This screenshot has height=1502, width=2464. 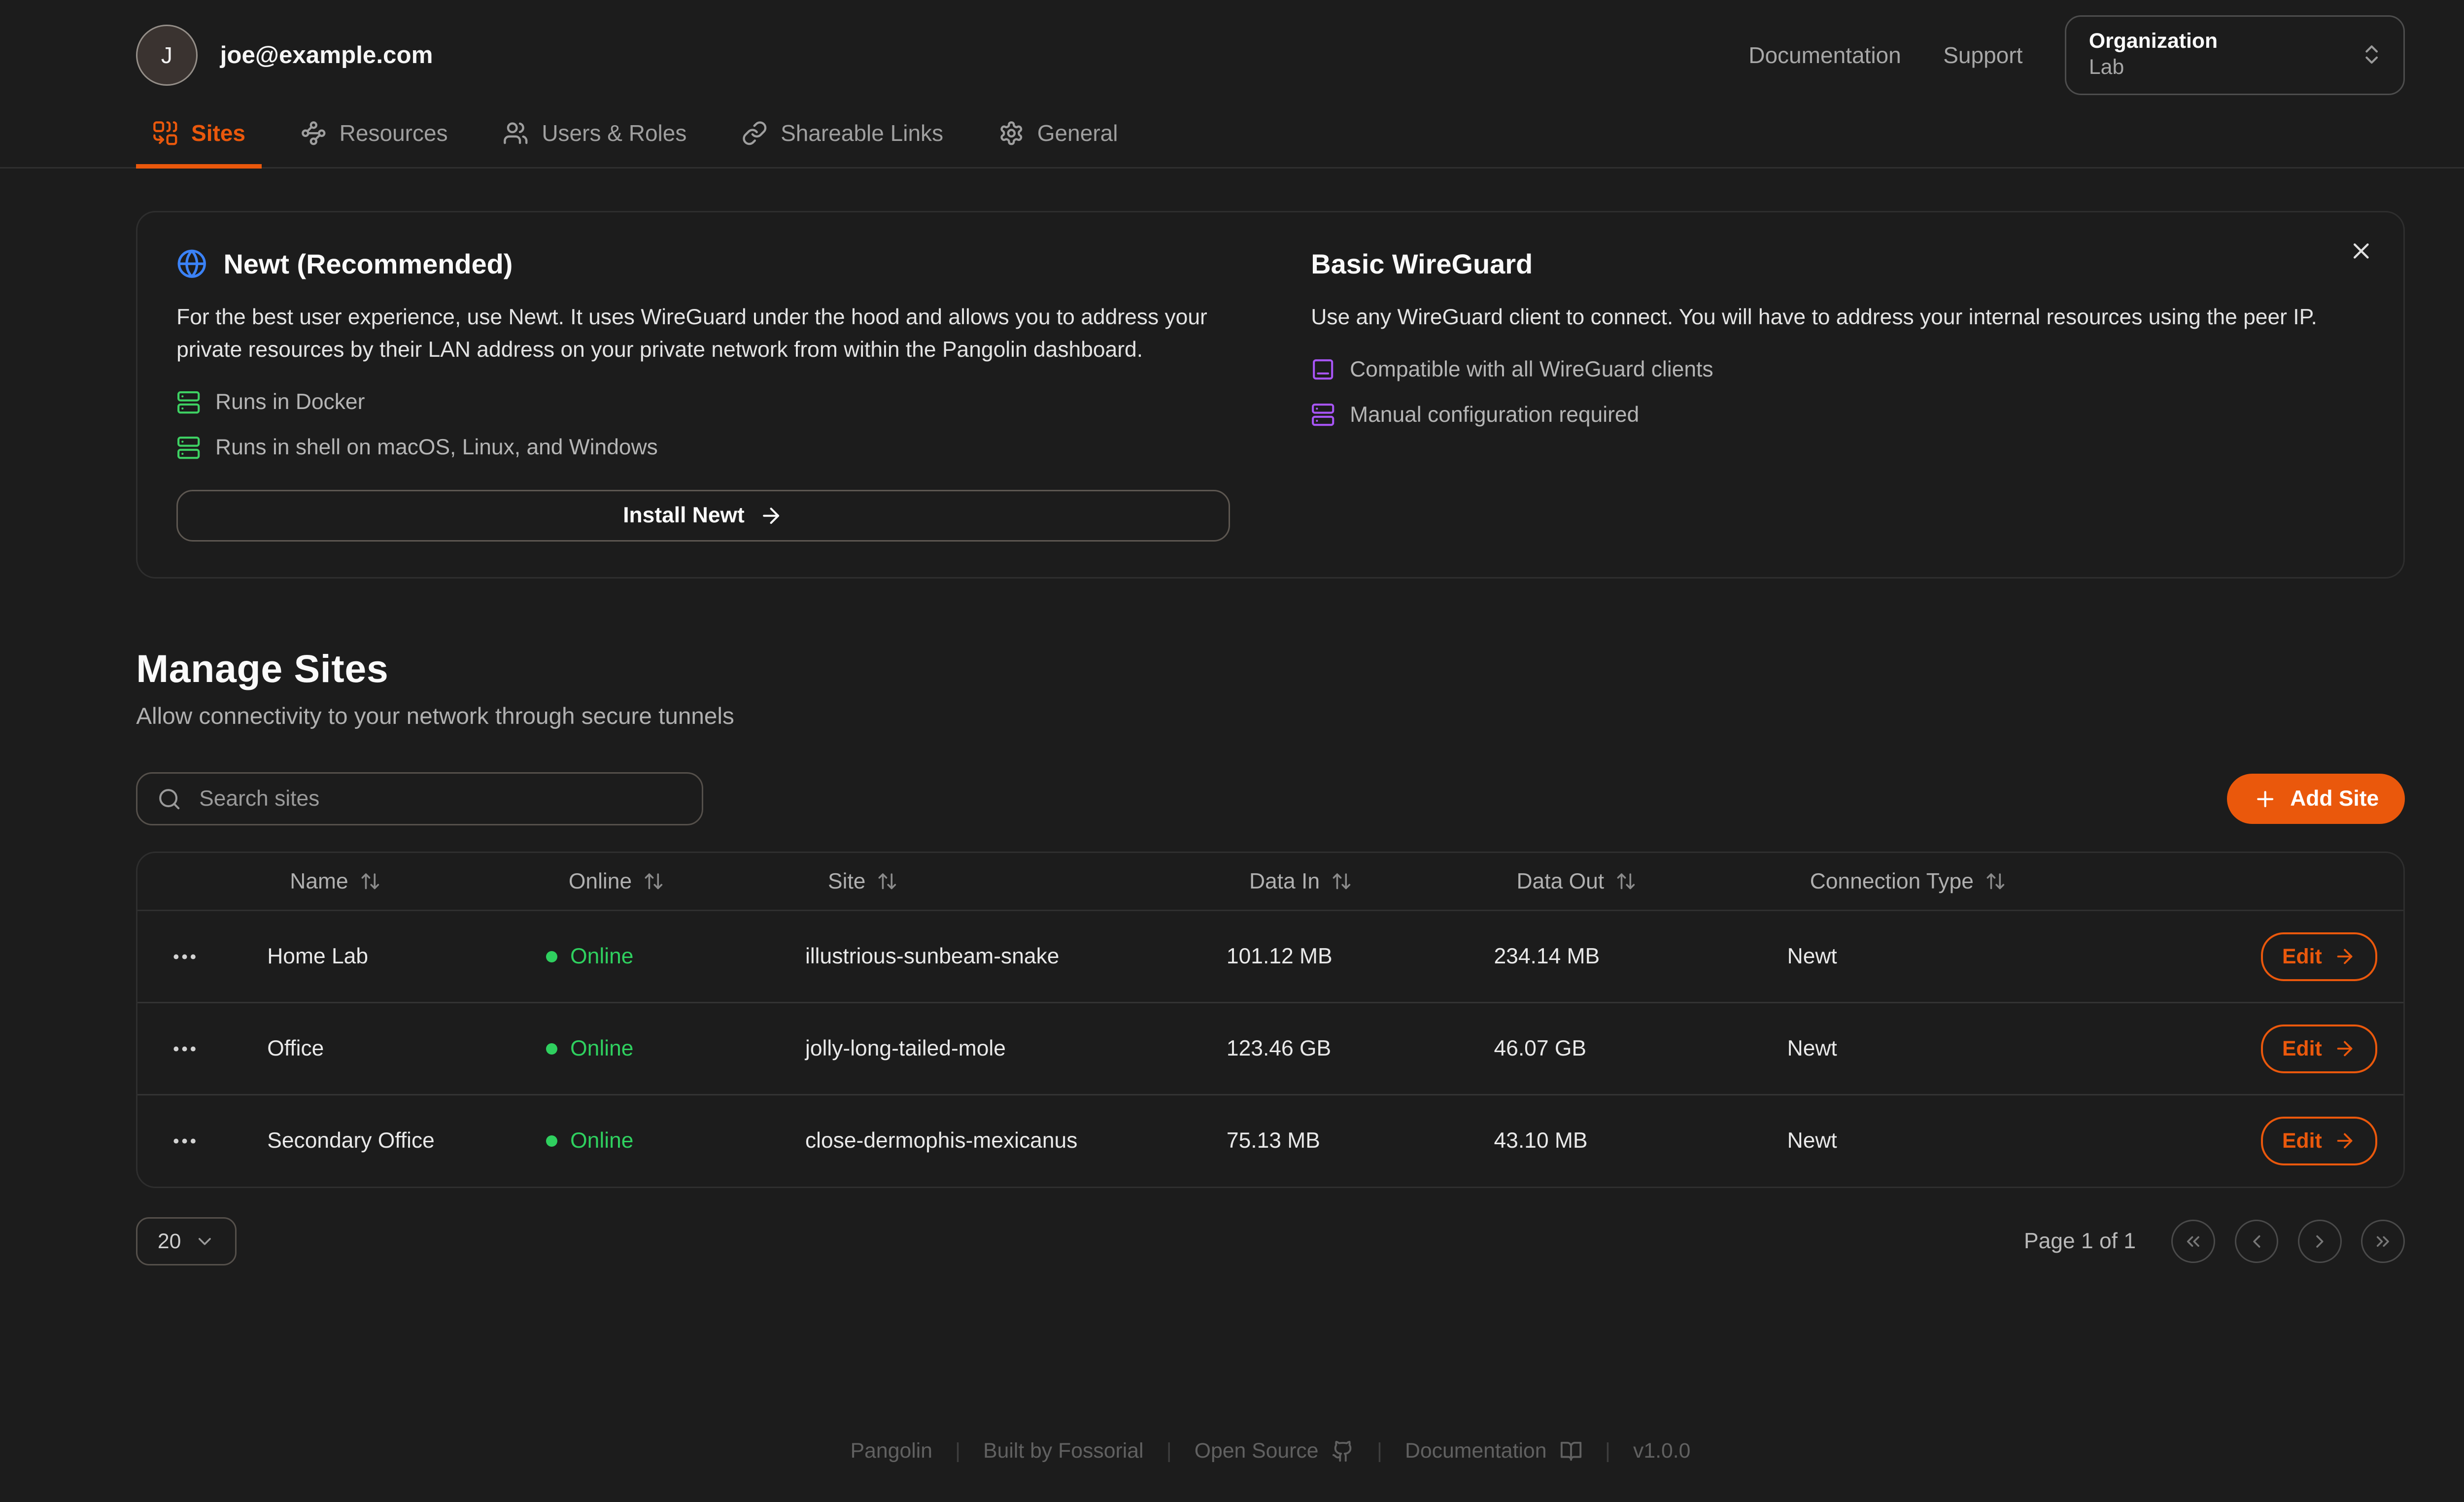 I want to click on footer-brand: Pangolin, so click(x=891, y=1451).